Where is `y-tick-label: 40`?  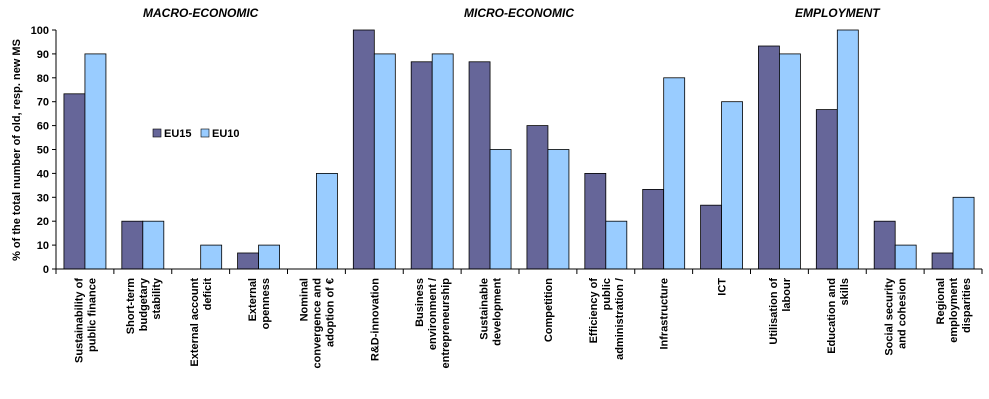 y-tick-label: 40 is located at coordinates (43, 174).